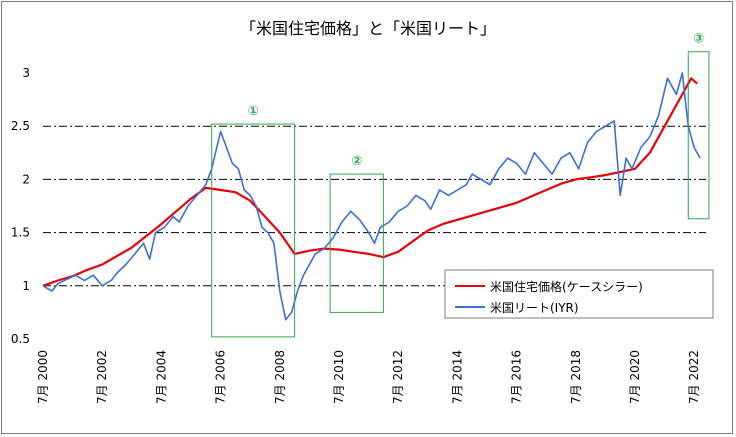 The image size is (736, 437). I want to click on x-tick-label: 7月 2010, so click(339, 377).